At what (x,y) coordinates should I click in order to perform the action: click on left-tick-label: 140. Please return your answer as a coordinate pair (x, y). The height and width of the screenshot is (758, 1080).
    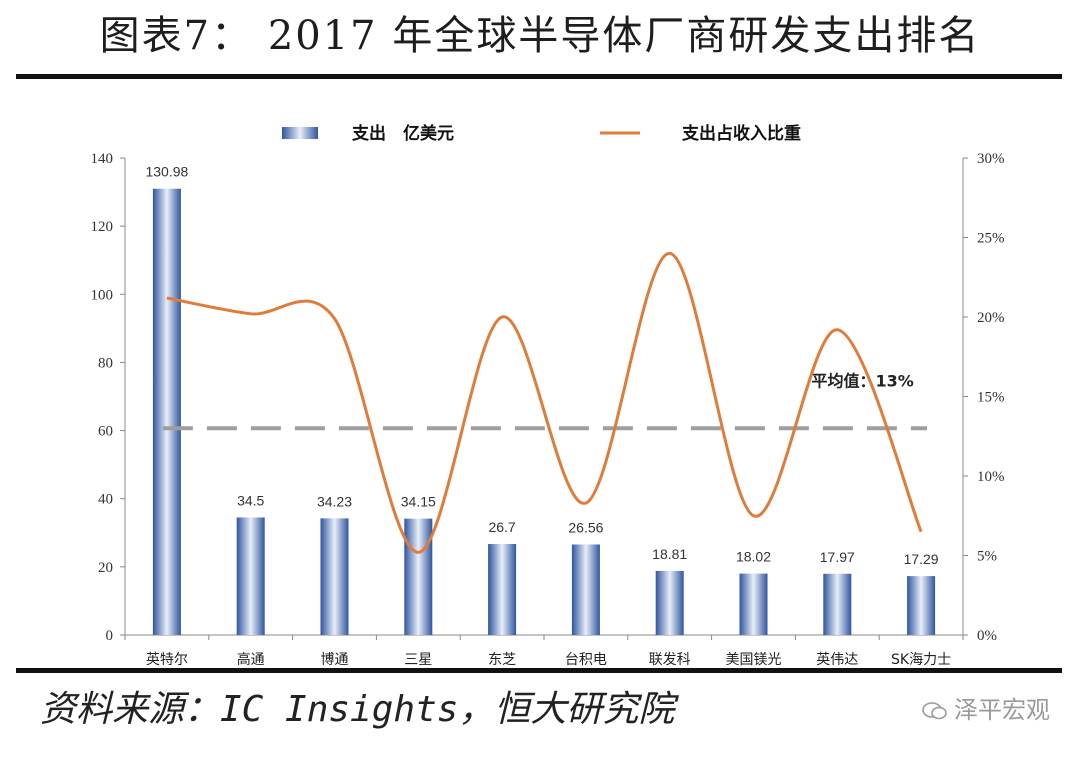
    Looking at the image, I should click on (102, 159).